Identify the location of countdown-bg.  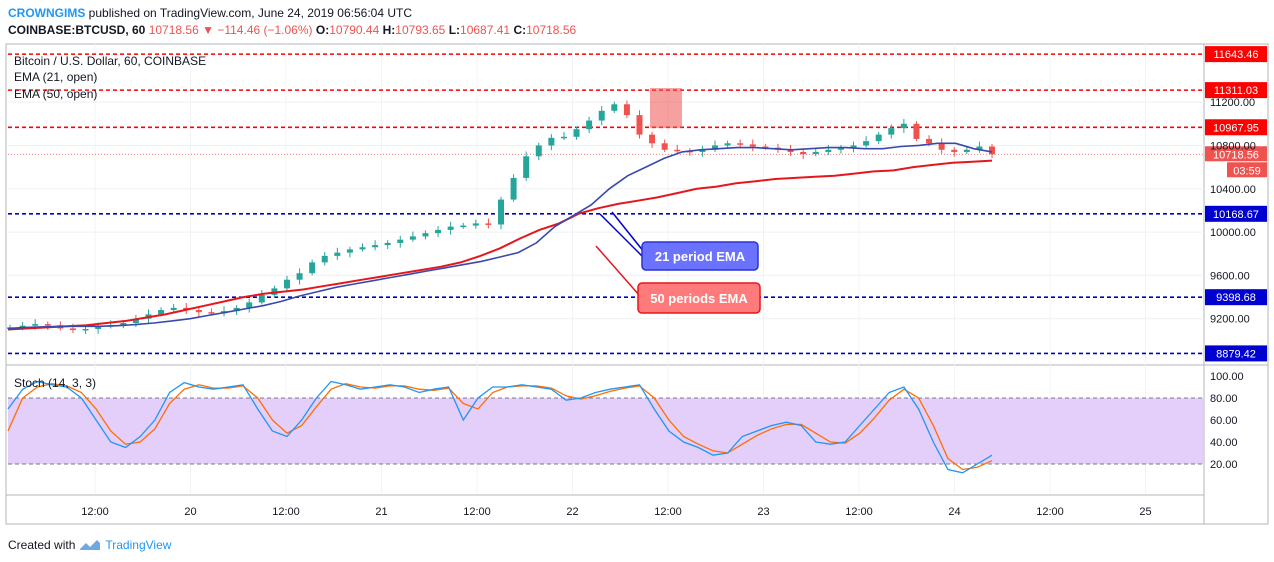
(1247, 170).